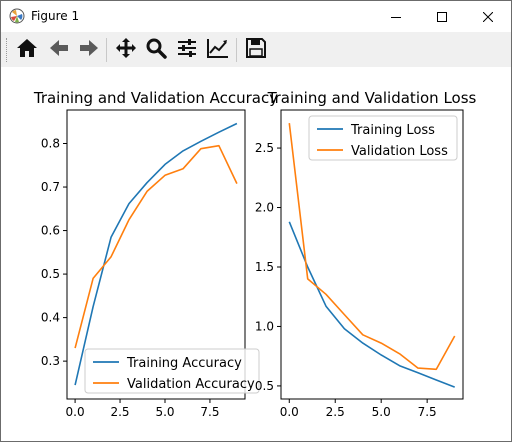 The height and width of the screenshot is (445, 512). What do you see at coordinates (392, 130) in the screenshot?
I see `legend-label: Training Loss` at bounding box center [392, 130].